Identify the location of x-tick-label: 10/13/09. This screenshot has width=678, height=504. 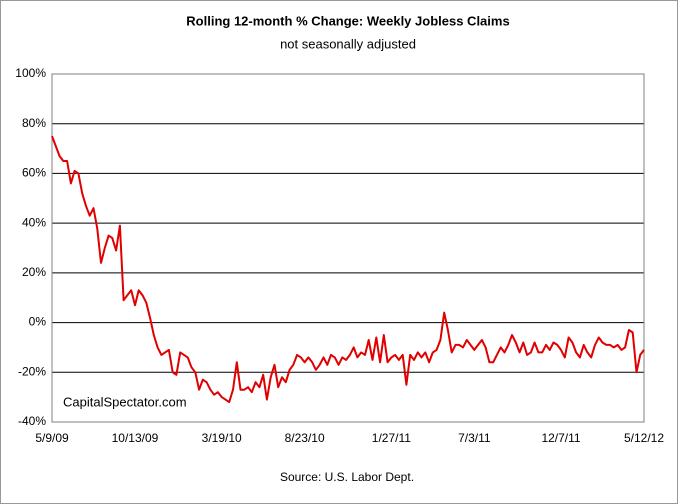
(135, 438).